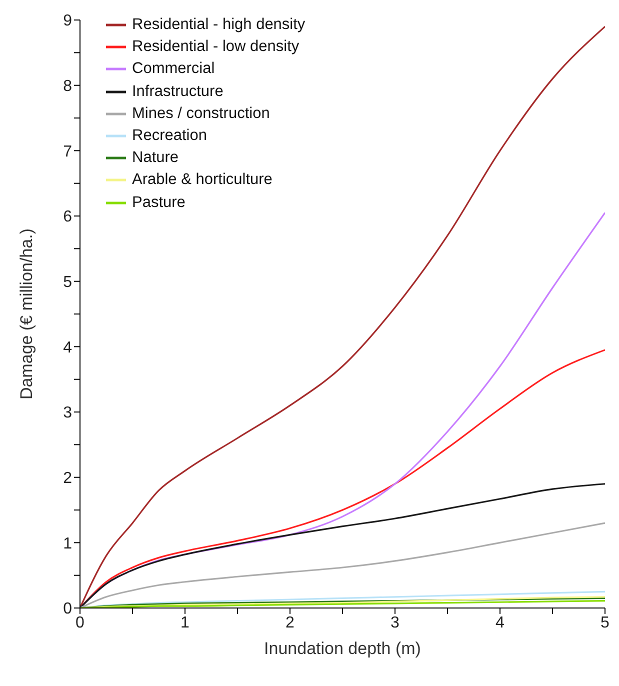  I want to click on y-tick-label: 1, so click(67, 543).